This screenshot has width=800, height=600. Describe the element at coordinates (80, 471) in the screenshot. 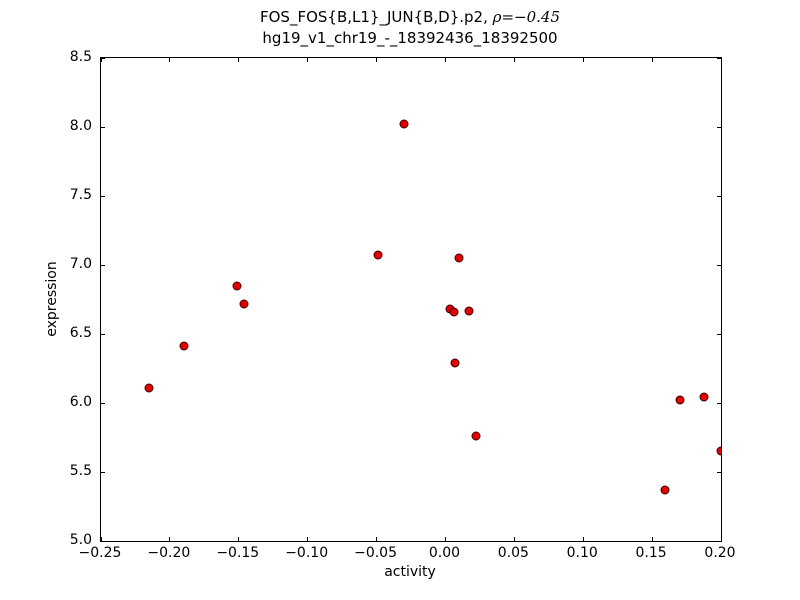

I see `y-tick-label: 5.5` at that location.